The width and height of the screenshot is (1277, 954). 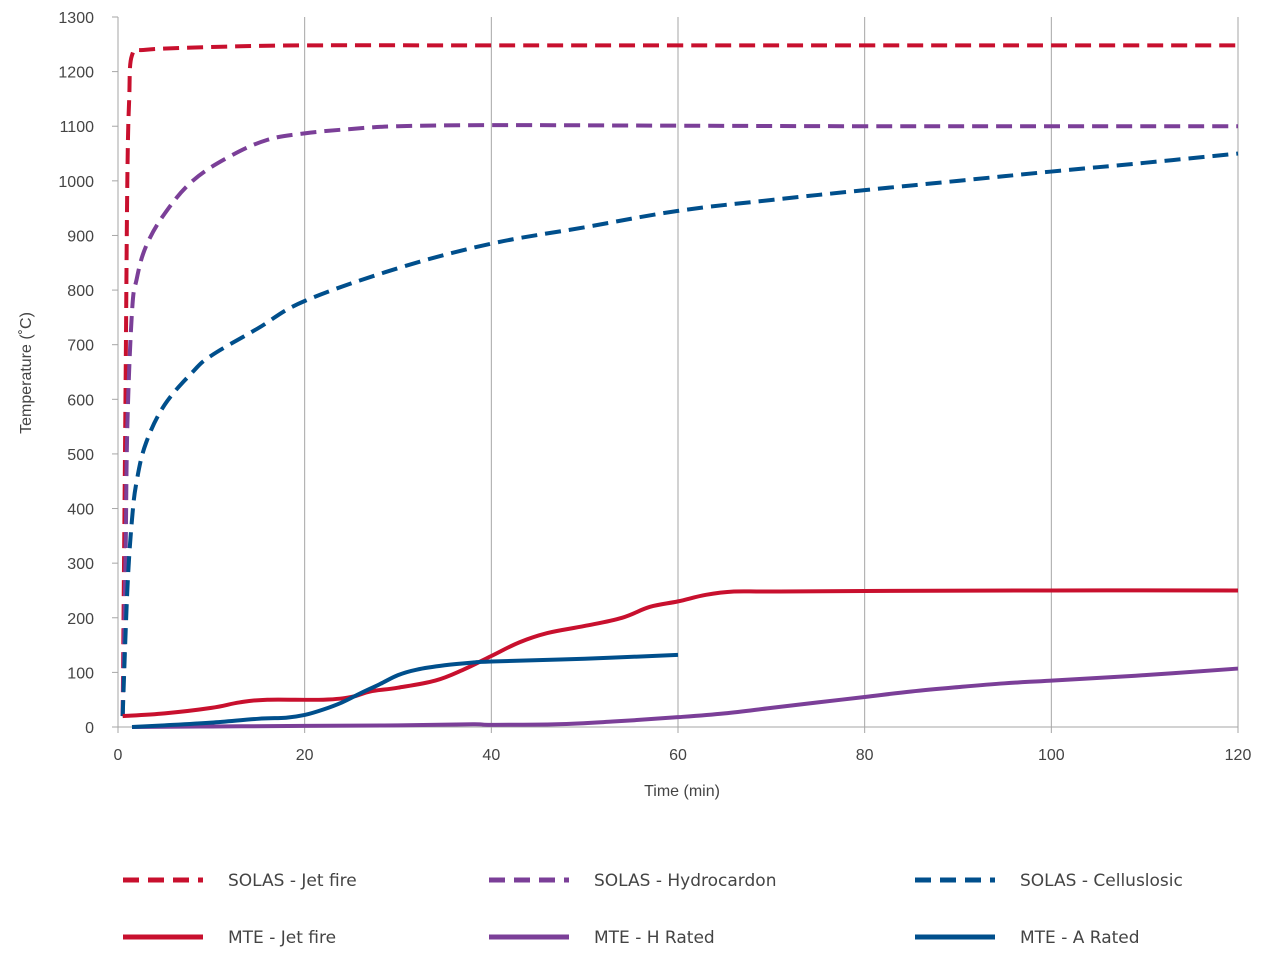 I want to click on legend-item-solas-jet-fire: SOLAS - Jet fire, so click(x=240, y=881).